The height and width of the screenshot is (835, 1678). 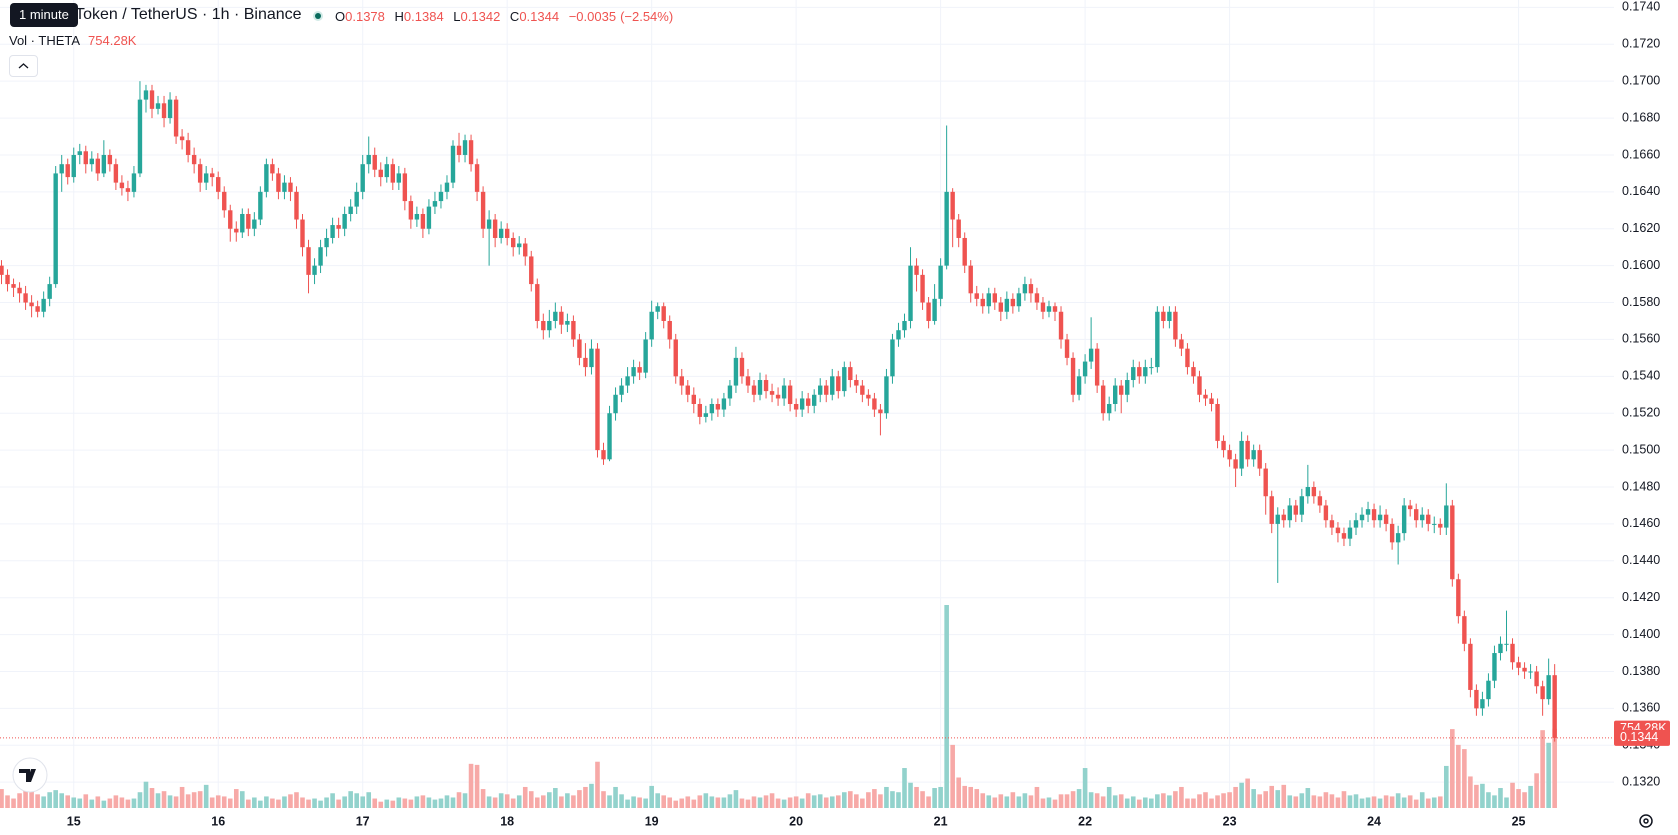 What do you see at coordinates (23, 66) in the screenshot?
I see `collapse-button` at bounding box center [23, 66].